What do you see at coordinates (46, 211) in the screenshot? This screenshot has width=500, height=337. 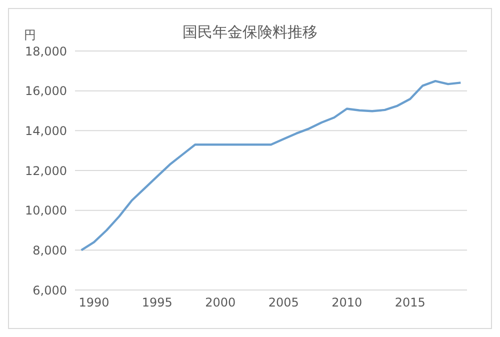 I see `y-tick-label: 10,000` at bounding box center [46, 211].